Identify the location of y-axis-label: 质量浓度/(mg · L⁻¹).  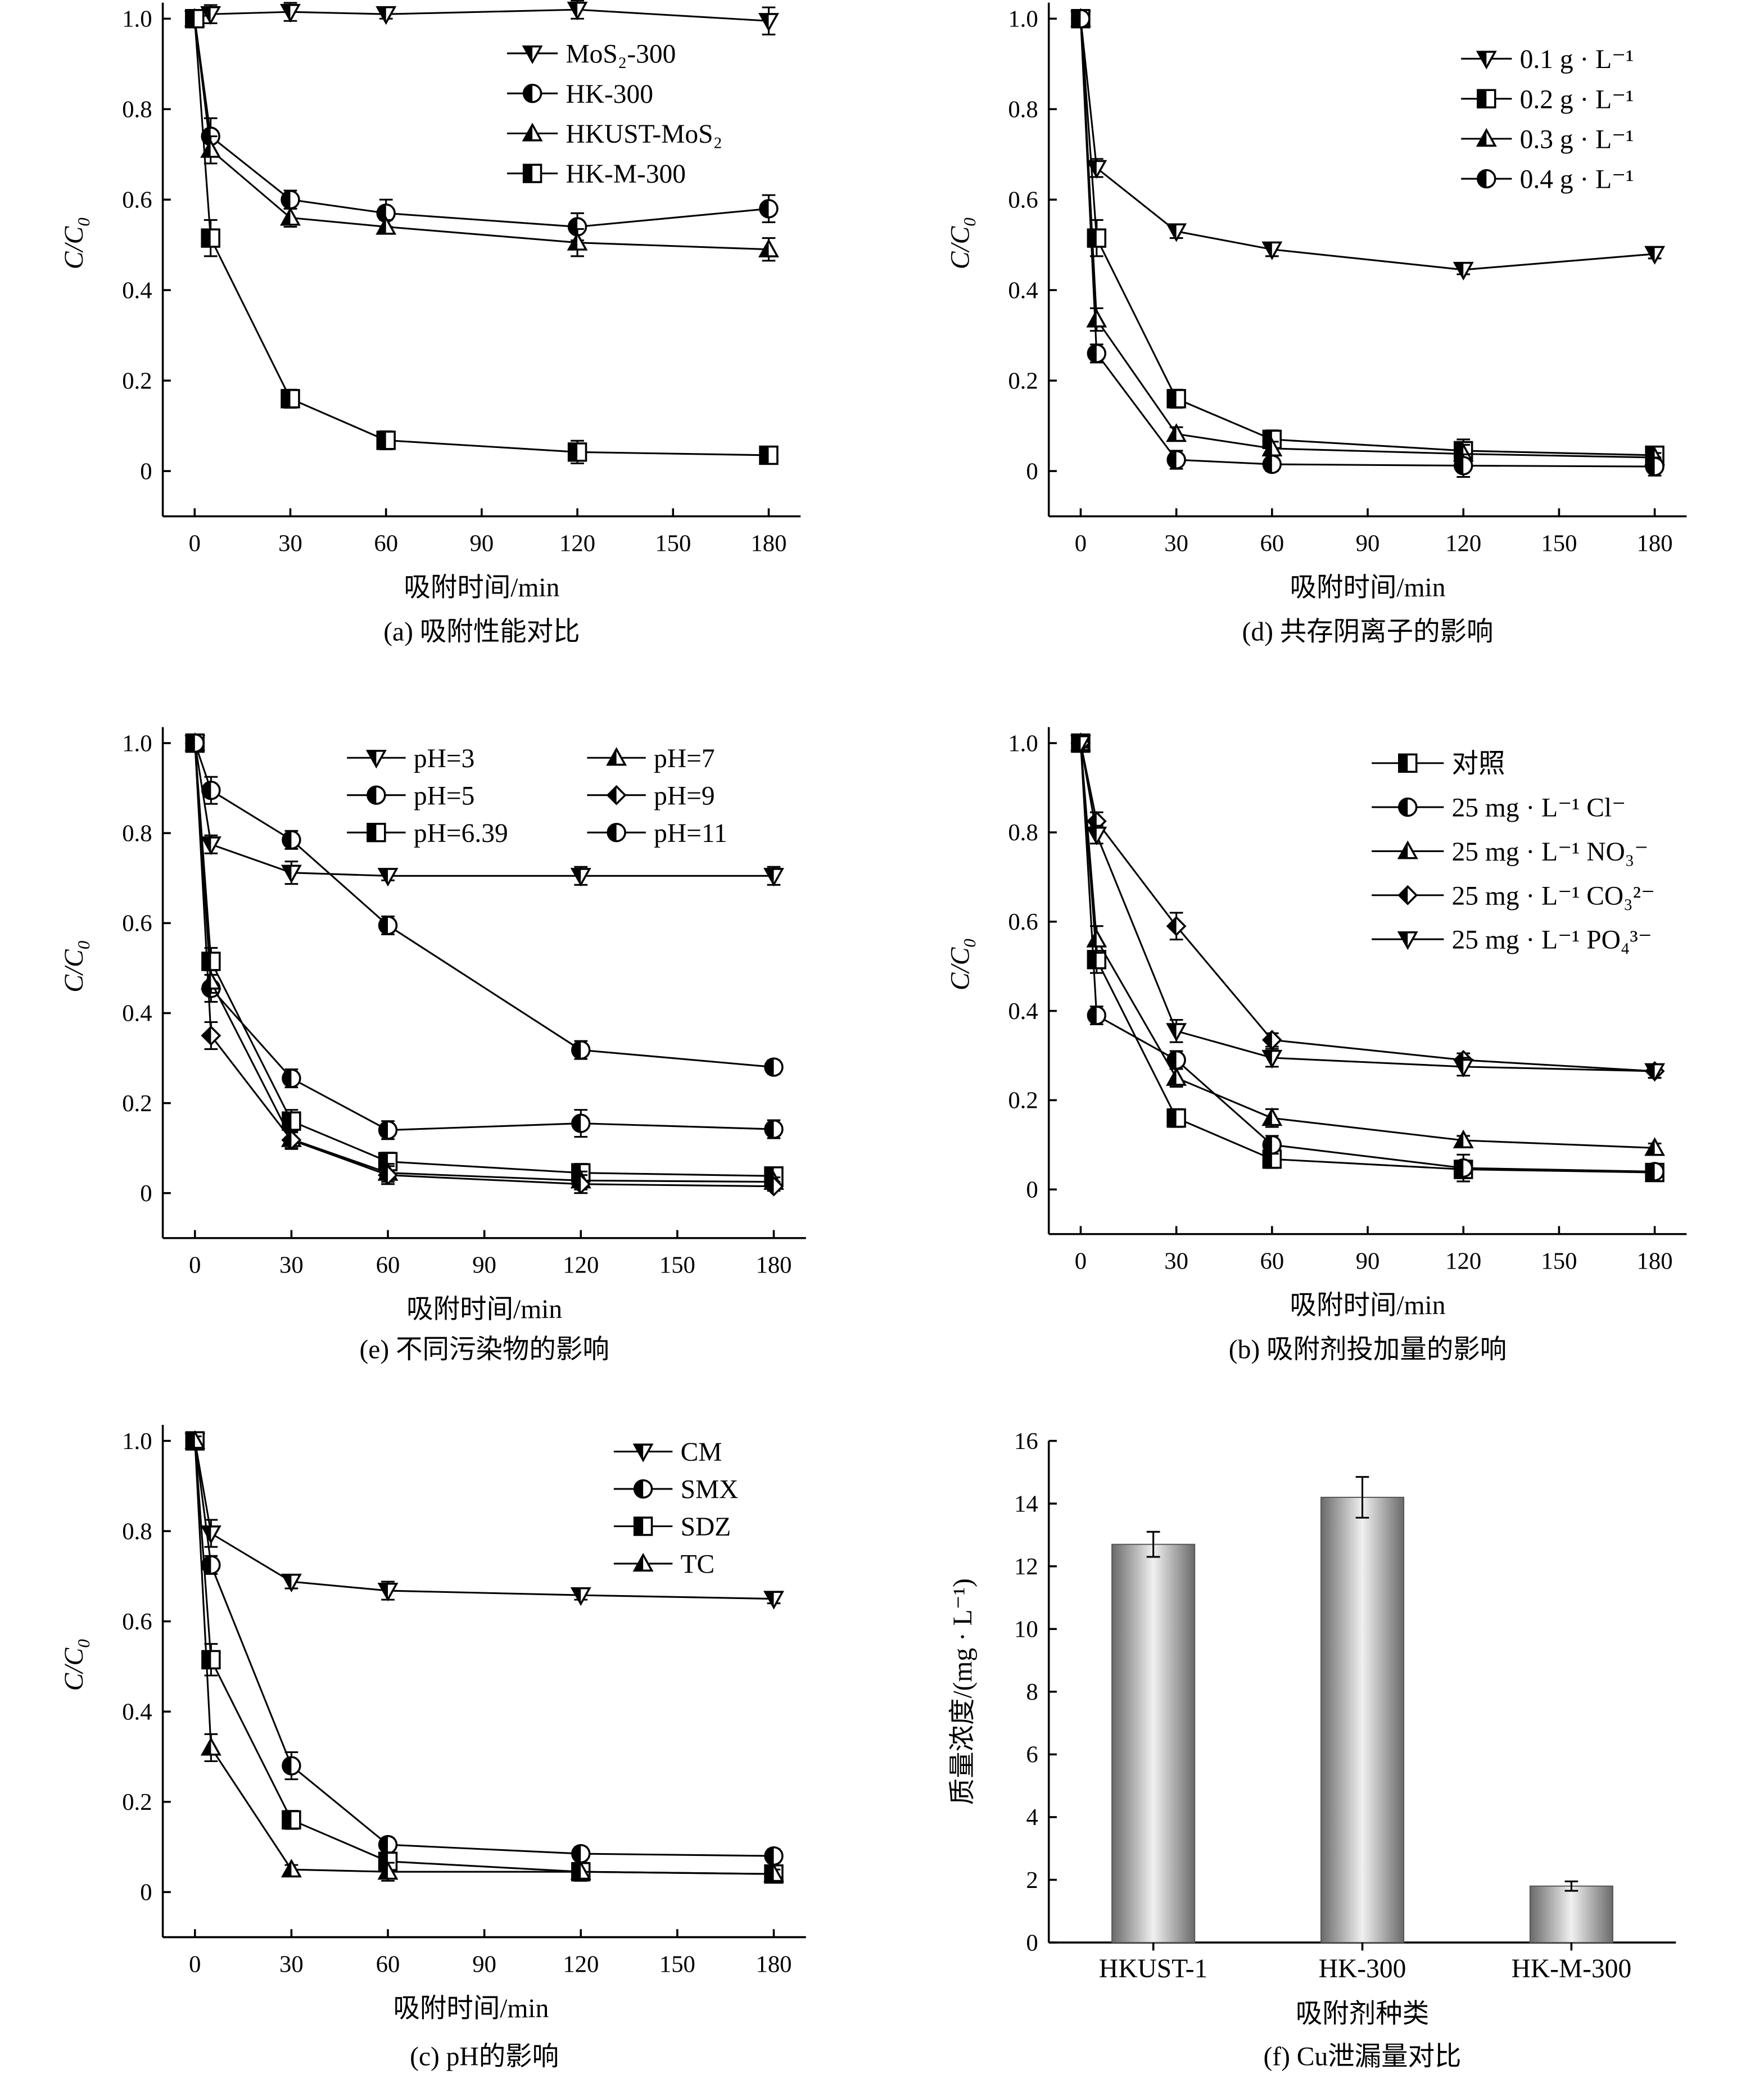
(963, 1691).